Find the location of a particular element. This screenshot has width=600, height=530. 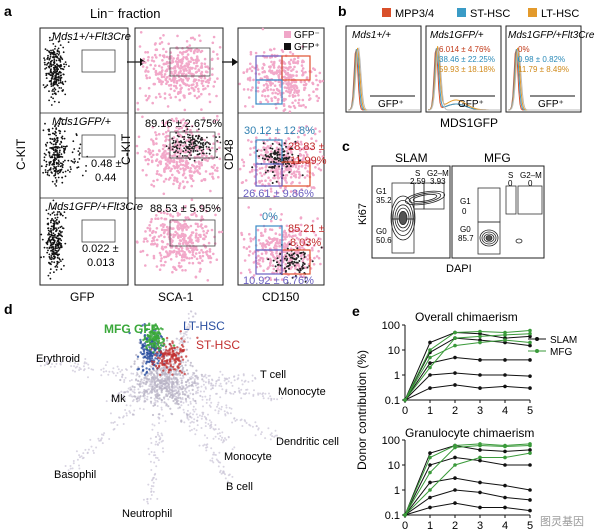

graph-node-st-hsc is located at coordinates (167, 360).